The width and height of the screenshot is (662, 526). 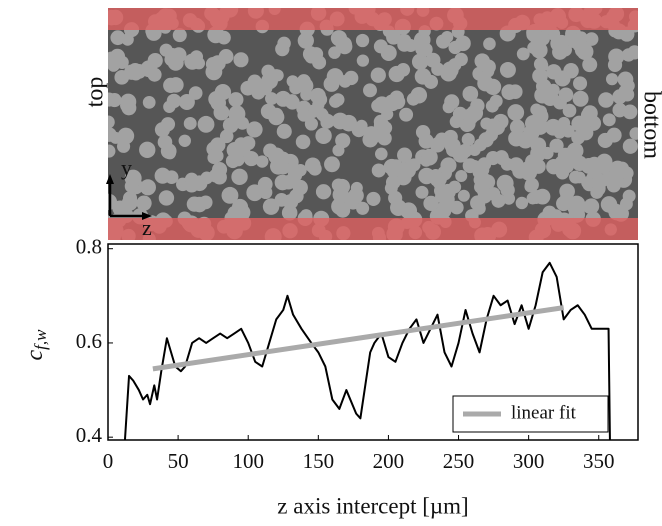 What do you see at coordinates (126, 167) in the screenshot?
I see `axis-y-label: y` at bounding box center [126, 167].